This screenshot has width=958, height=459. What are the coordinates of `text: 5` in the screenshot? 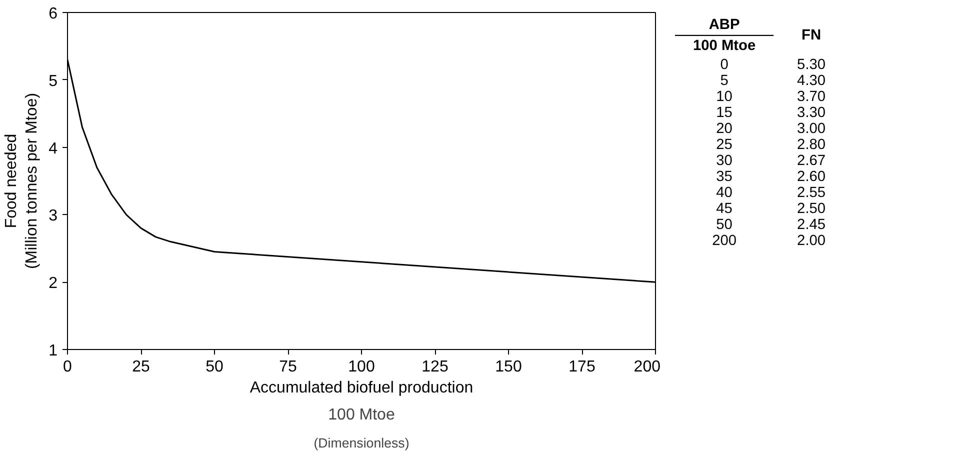 It's located at (724, 81).